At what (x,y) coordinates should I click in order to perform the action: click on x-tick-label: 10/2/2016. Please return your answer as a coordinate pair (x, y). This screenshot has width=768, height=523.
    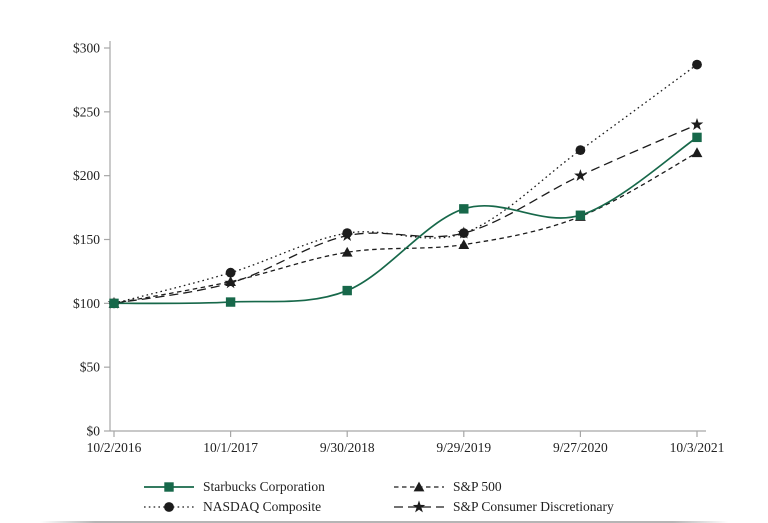
    Looking at the image, I should click on (114, 447).